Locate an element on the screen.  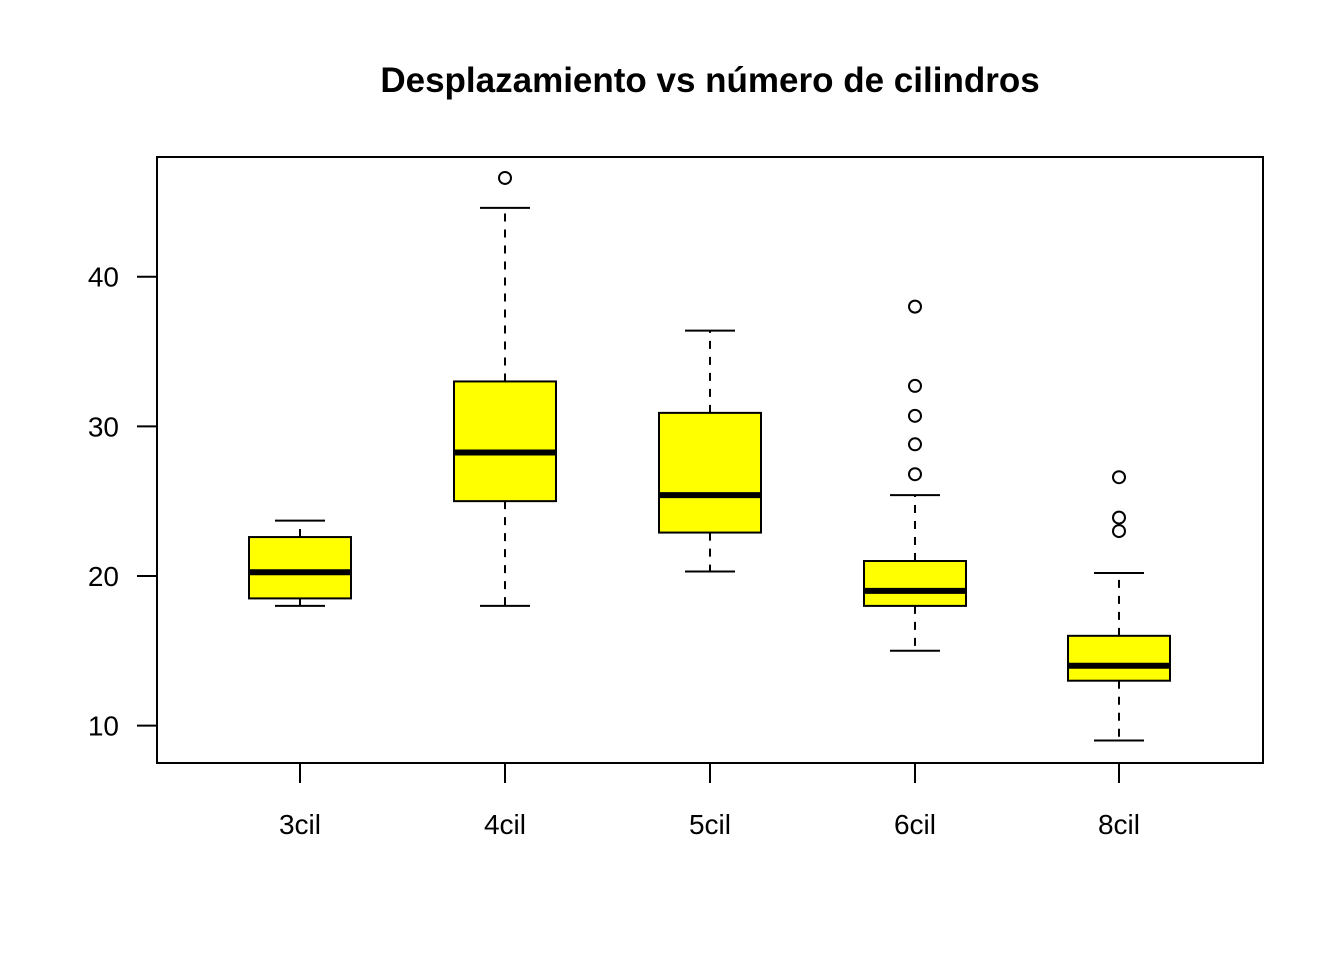
box-3cil is located at coordinates (300, 563).